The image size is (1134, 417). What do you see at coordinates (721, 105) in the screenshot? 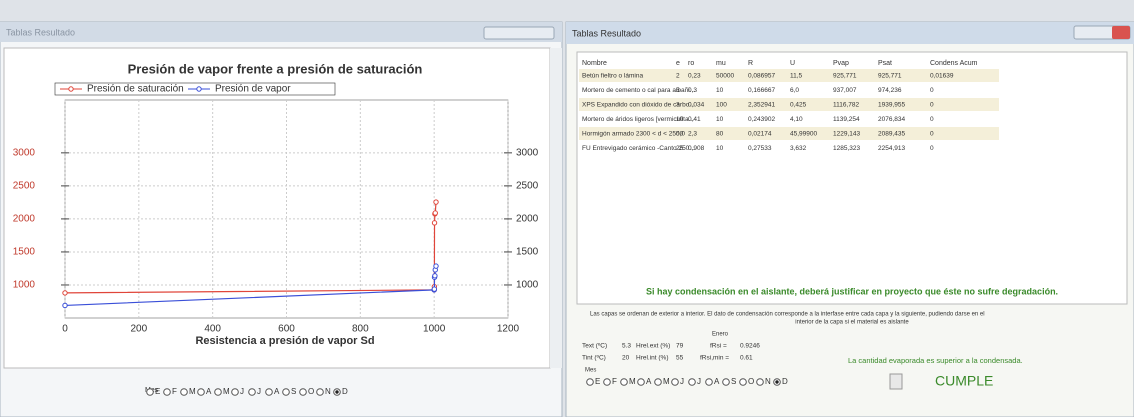
I see `table-cell: 100` at bounding box center [721, 105].